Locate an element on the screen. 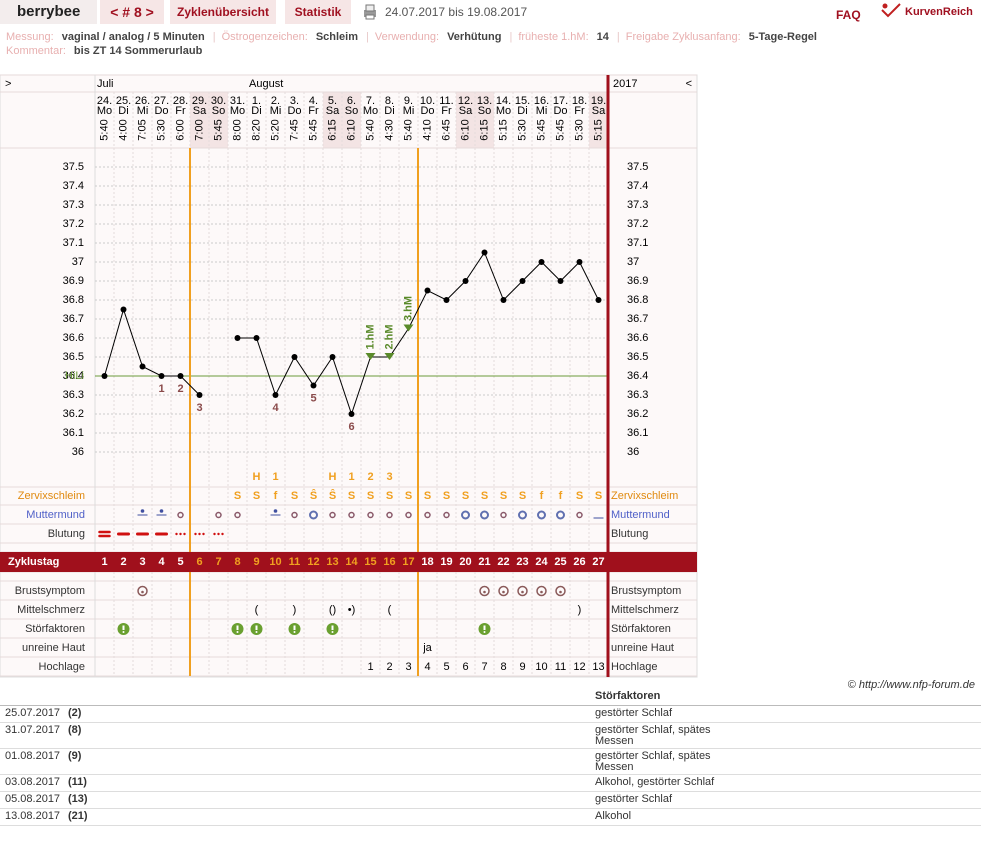 This screenshot has height=865, width=981. time-label: 5:20 is located at coordinates (275, 129).